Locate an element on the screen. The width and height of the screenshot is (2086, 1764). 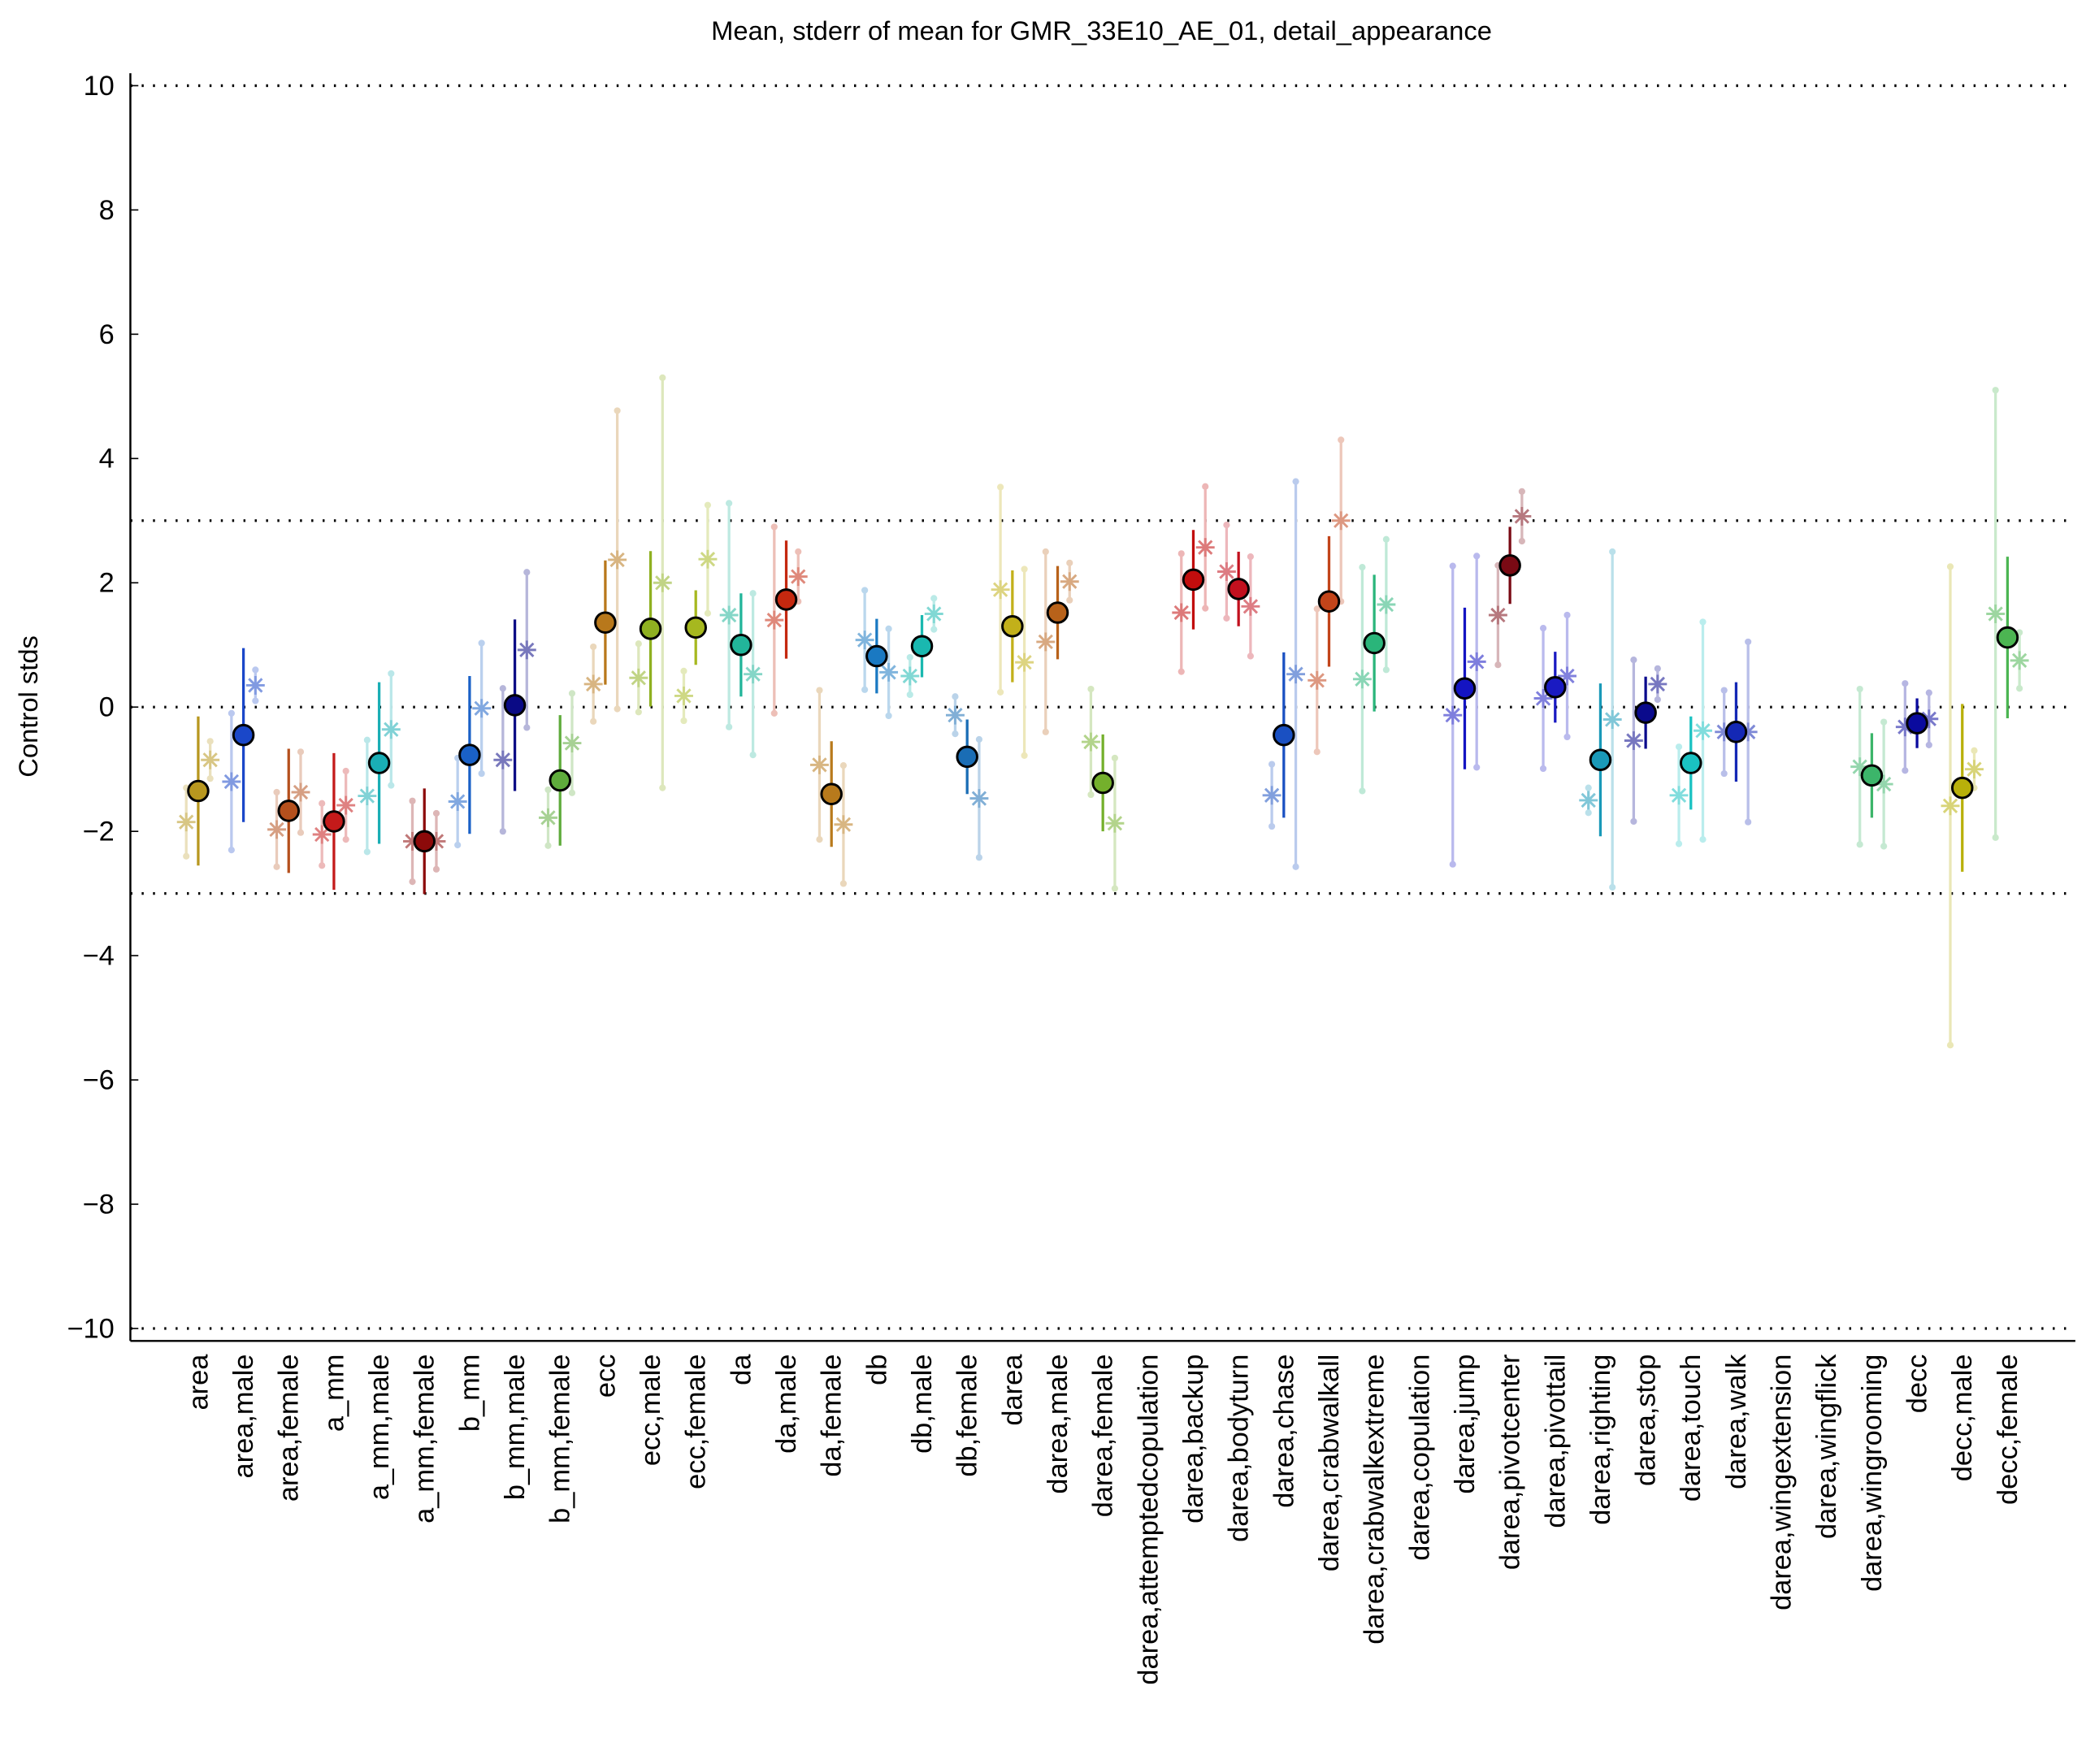
x-tick-label: db,female is located at coordinates (967, 1415).